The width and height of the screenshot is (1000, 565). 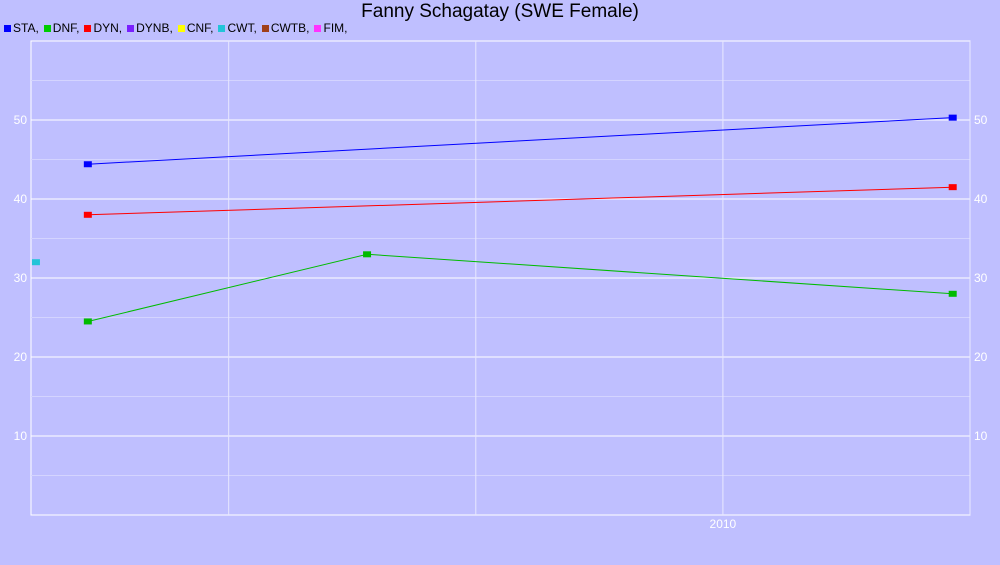 What do you see at coordinates (66, 28) in the screenshot?
I see `legend-label: DNF,` at bounding box center [66, 28].